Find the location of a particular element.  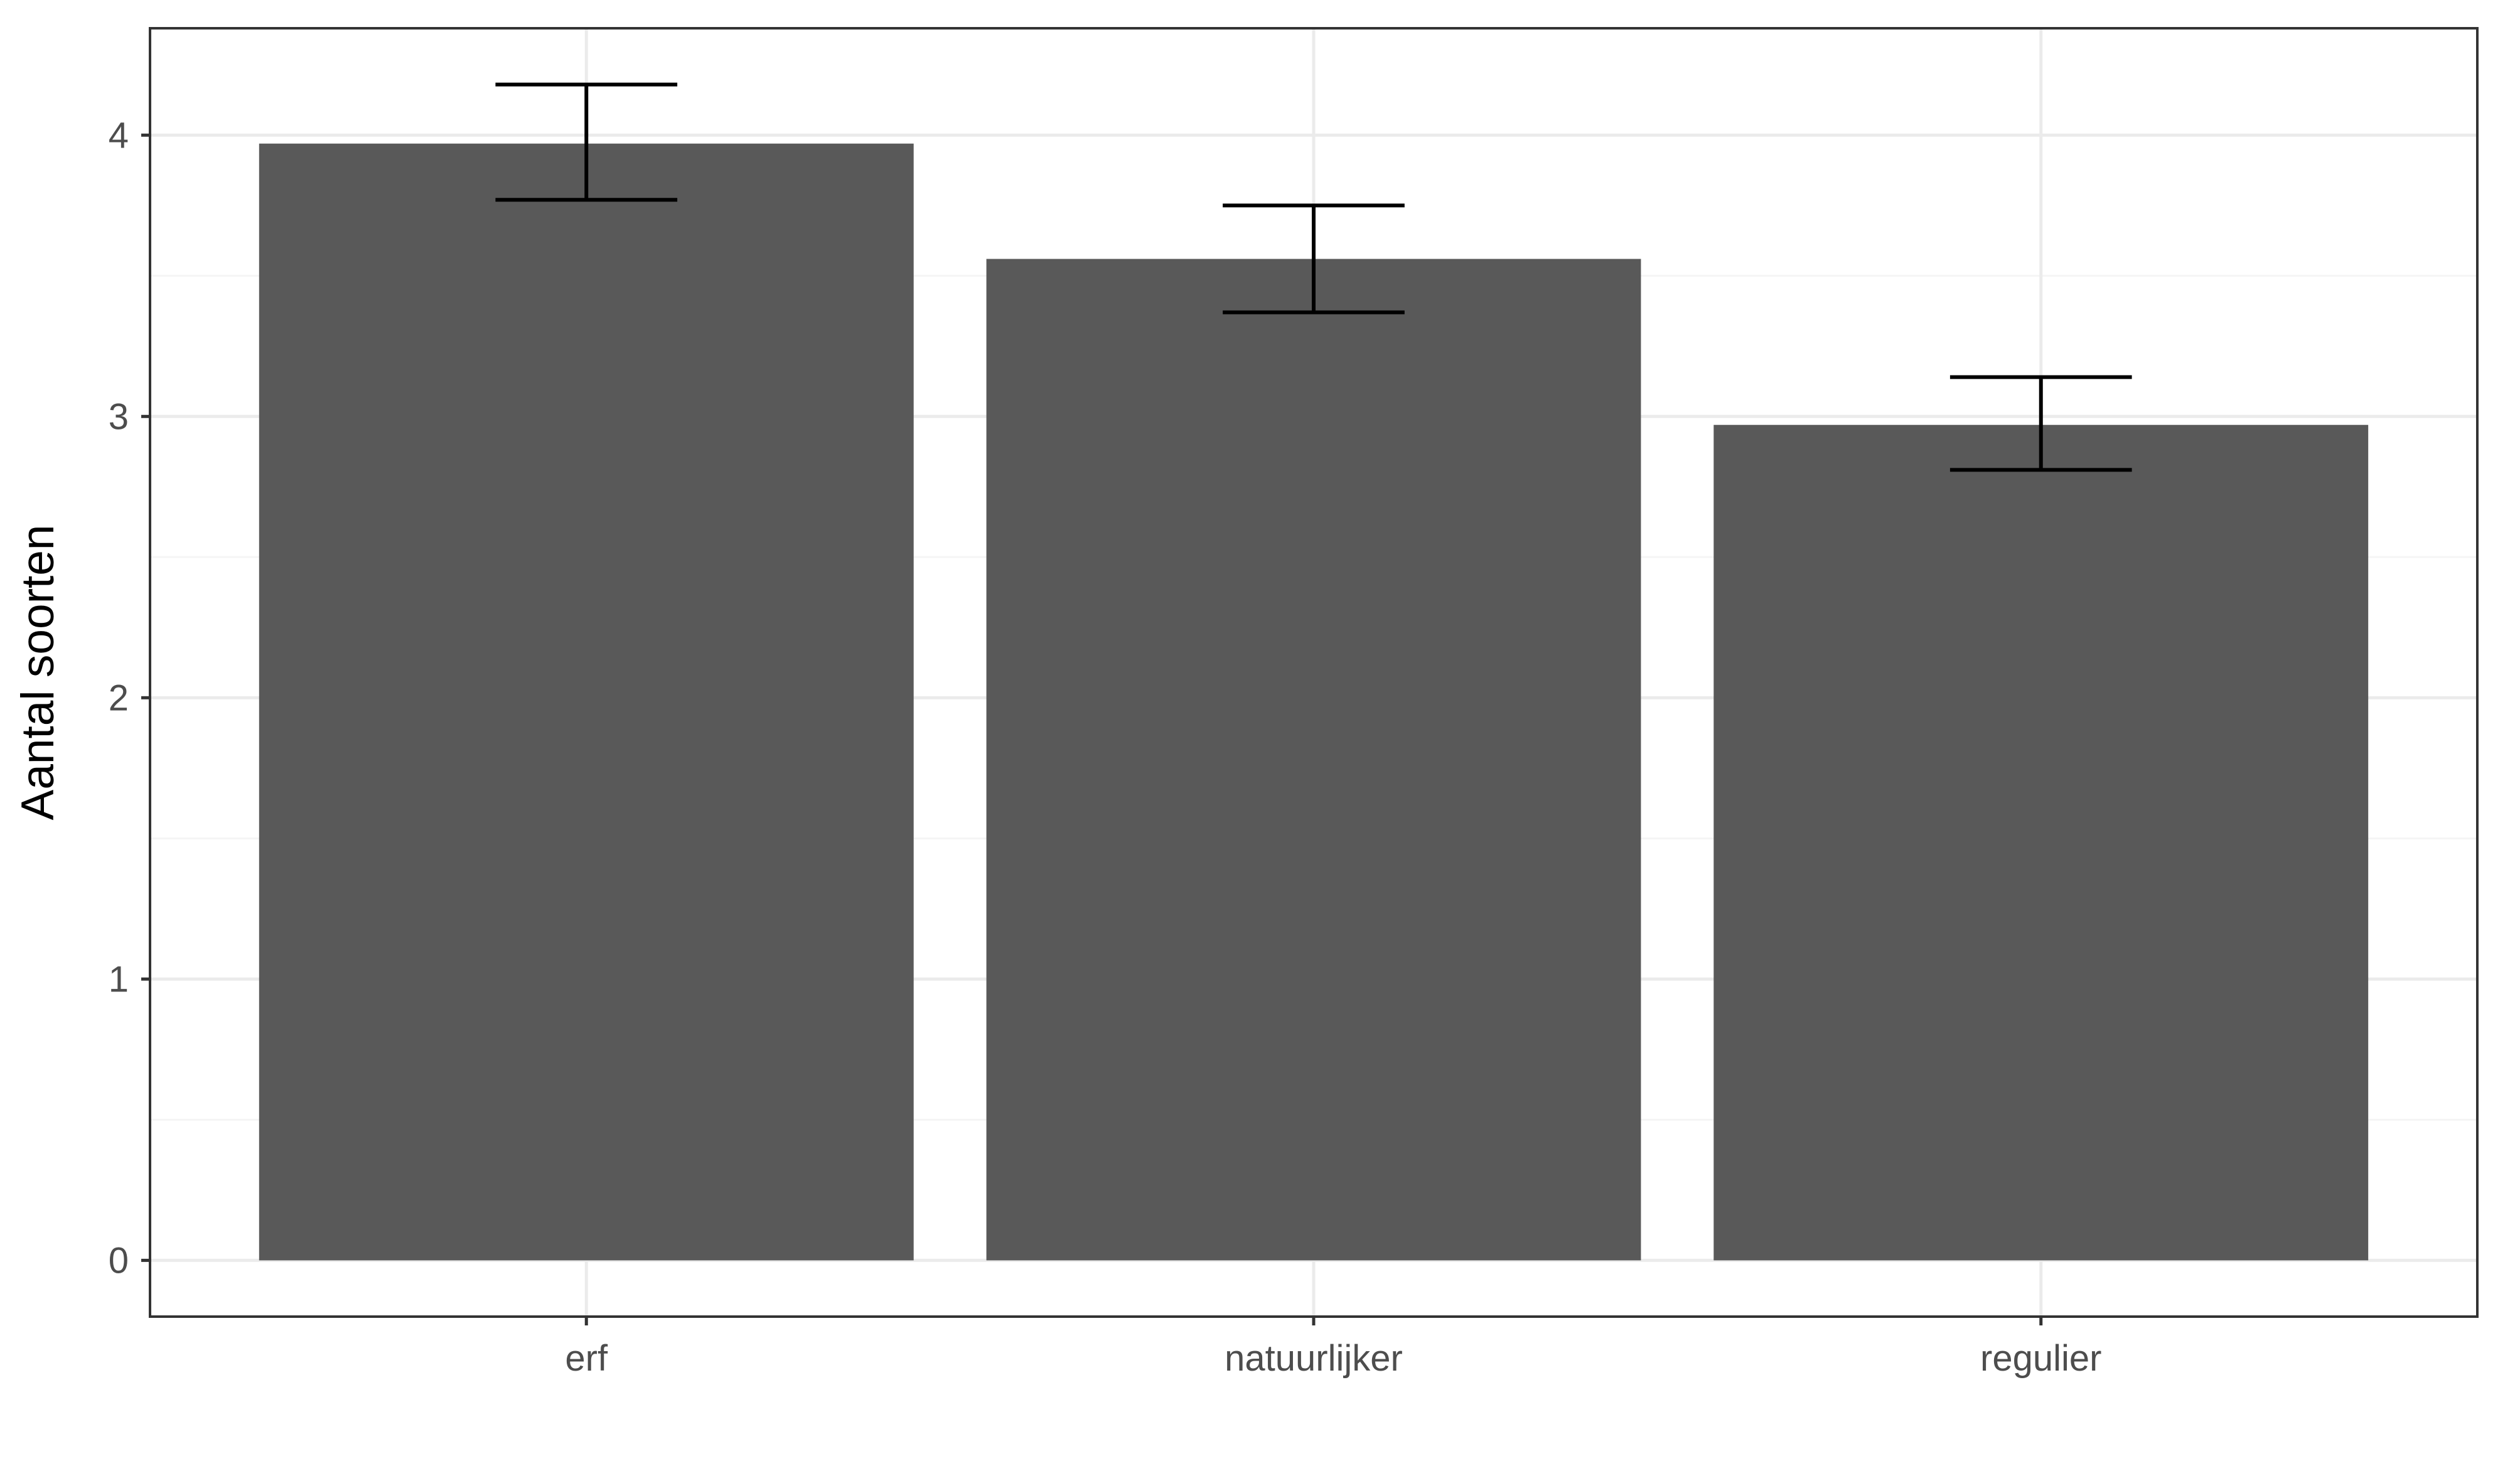

x-tick-label: regulier is located at coordinates (2040, 1359).